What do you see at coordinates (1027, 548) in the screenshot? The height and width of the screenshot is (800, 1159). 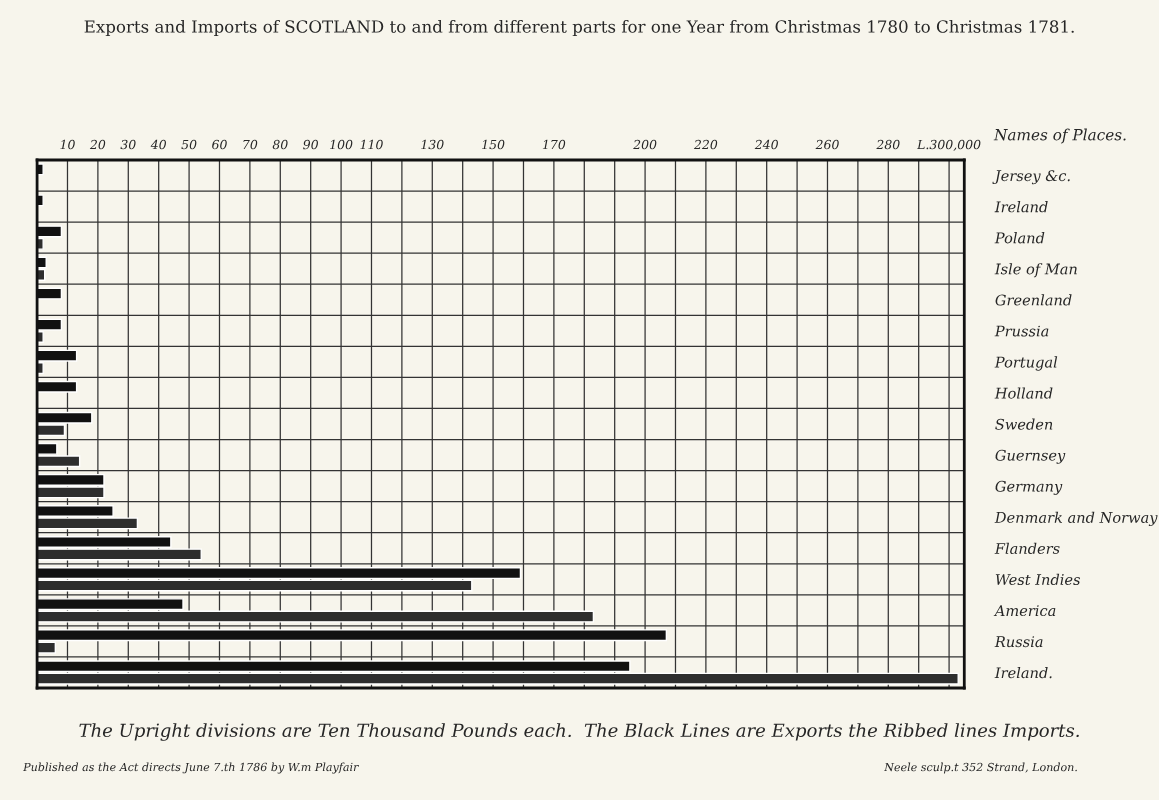 I see `y-tick-label: Flanders` at bounding box center [1027, 548].